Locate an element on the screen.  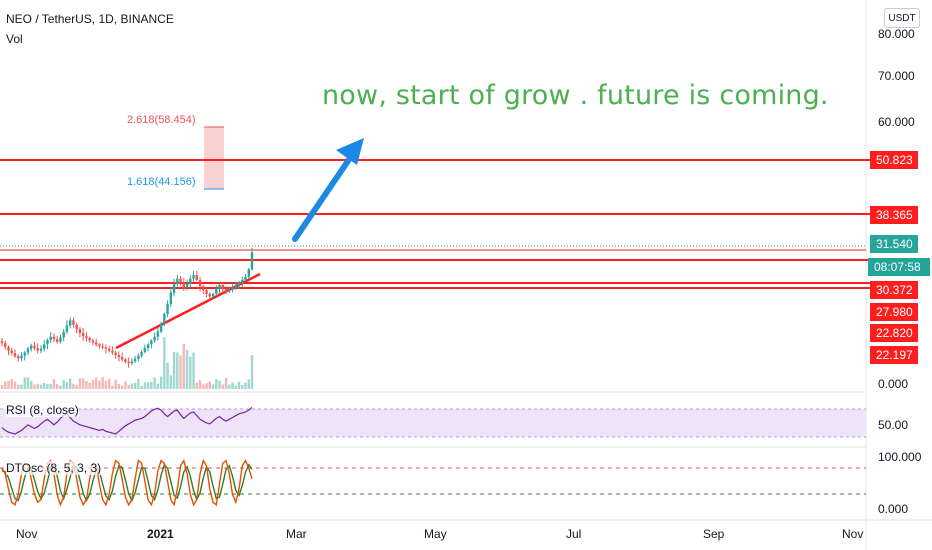
annotation-text: now, start of grow . future is coming. is located at coordinates (575, 95).